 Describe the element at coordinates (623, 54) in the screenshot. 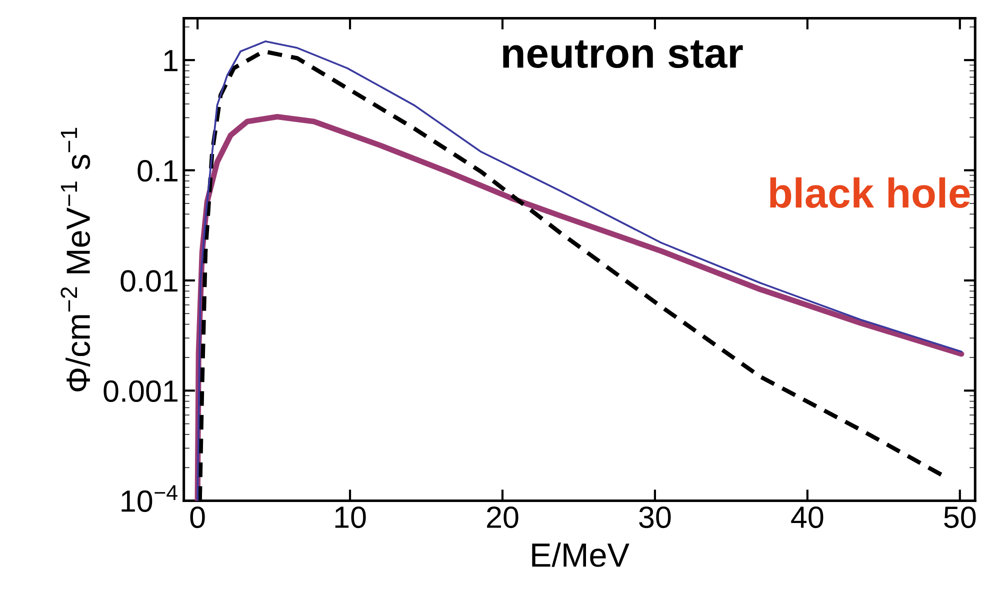

I see `annotation: neutron star` at that location.